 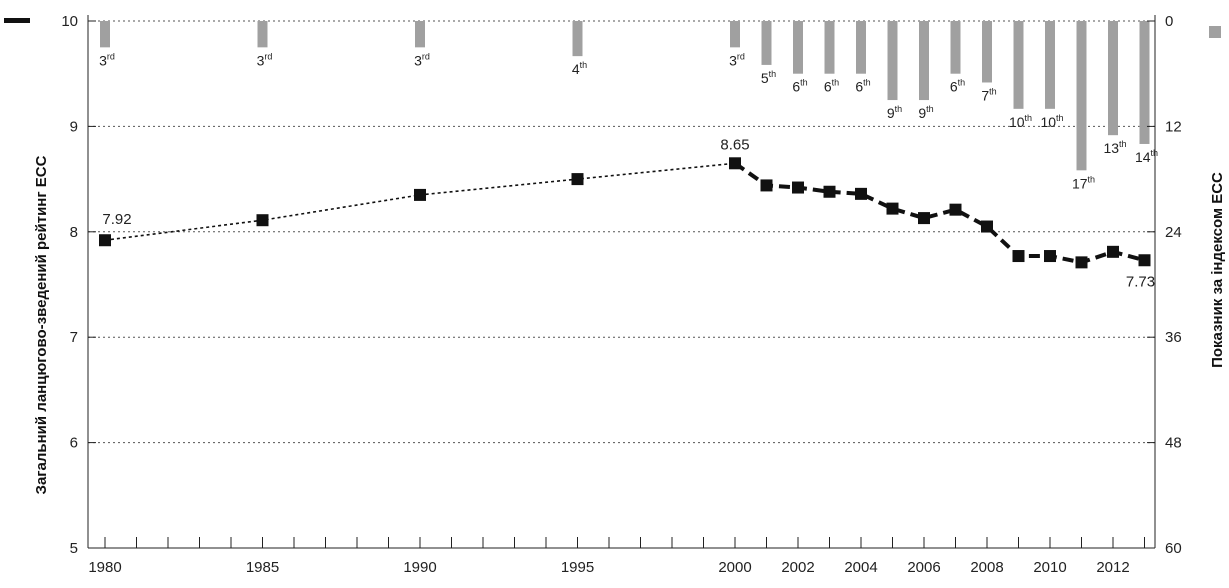 I want to click on data-label: 7.73, so click(x=1140, y=281).